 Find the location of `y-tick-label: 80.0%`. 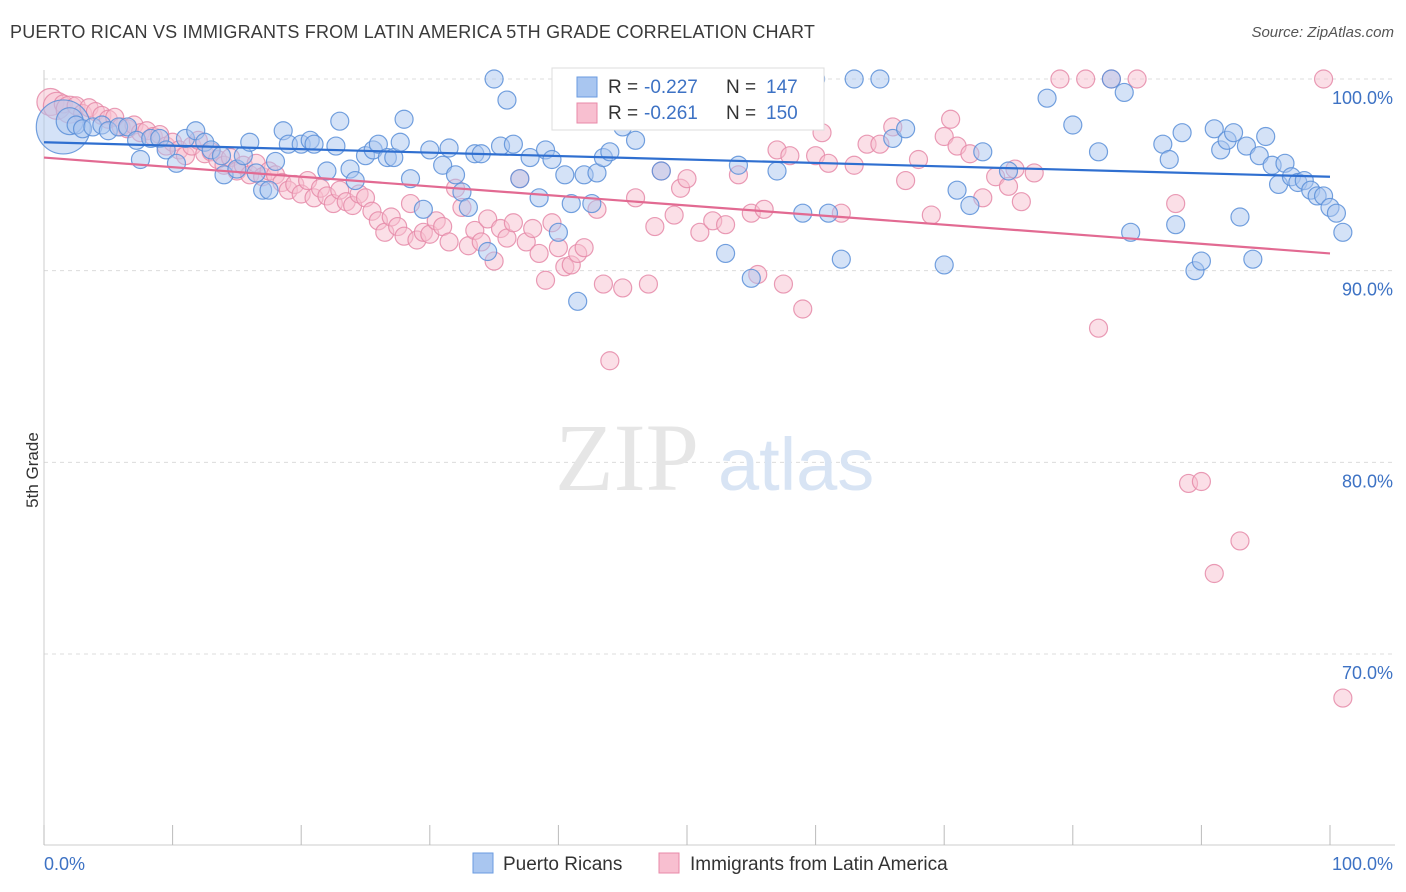

y-tick-label: 80.0% is located at coordinates (1367, 481).